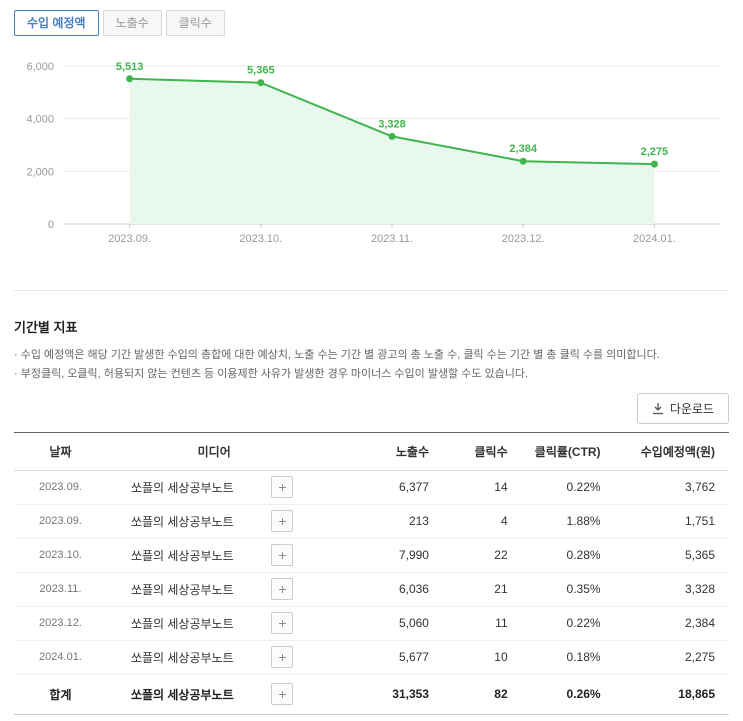 The image size is (743, 721). What do you see at coordinates (568, 589) in the screenshot?
I see `cell-ctr: 0.35%` at bounding box center [568, 589].